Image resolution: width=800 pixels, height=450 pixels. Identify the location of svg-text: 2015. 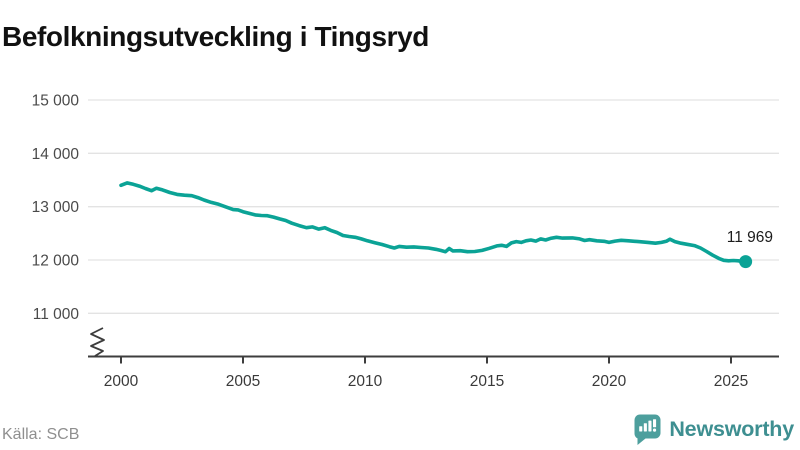
(487, 381).